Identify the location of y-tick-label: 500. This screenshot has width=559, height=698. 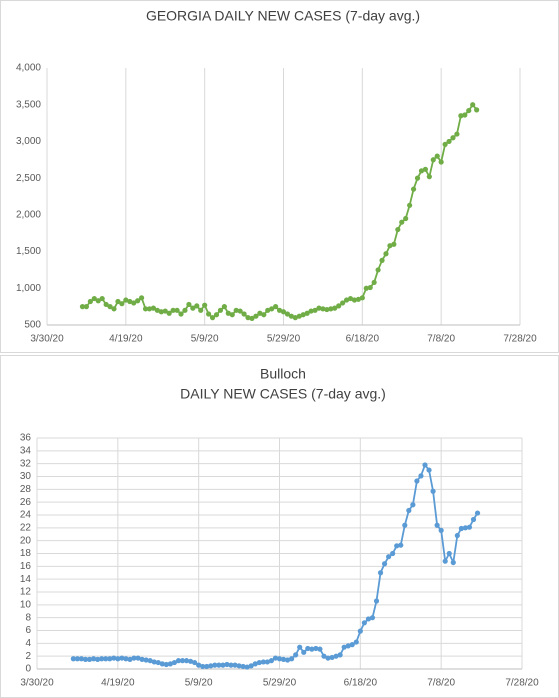
(32, 325).